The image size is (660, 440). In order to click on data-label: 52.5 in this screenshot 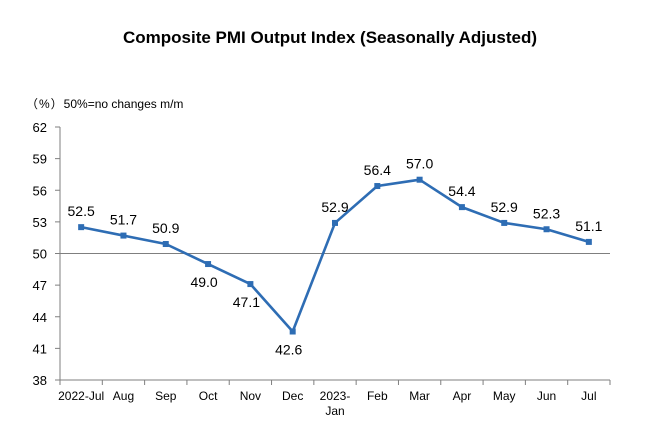, I will do `click(81, 211)`.